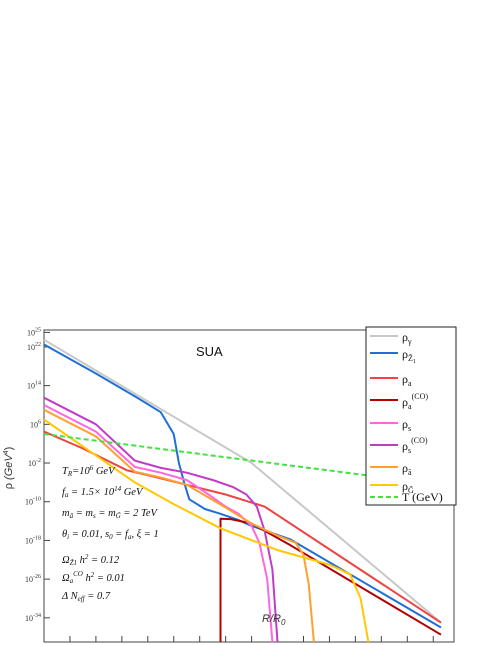  What do you see at coordinates (86, 597) in the screenshot?
I see `annotation-neff: Δ Neff = 0.7` at bounding box center [86, 597].